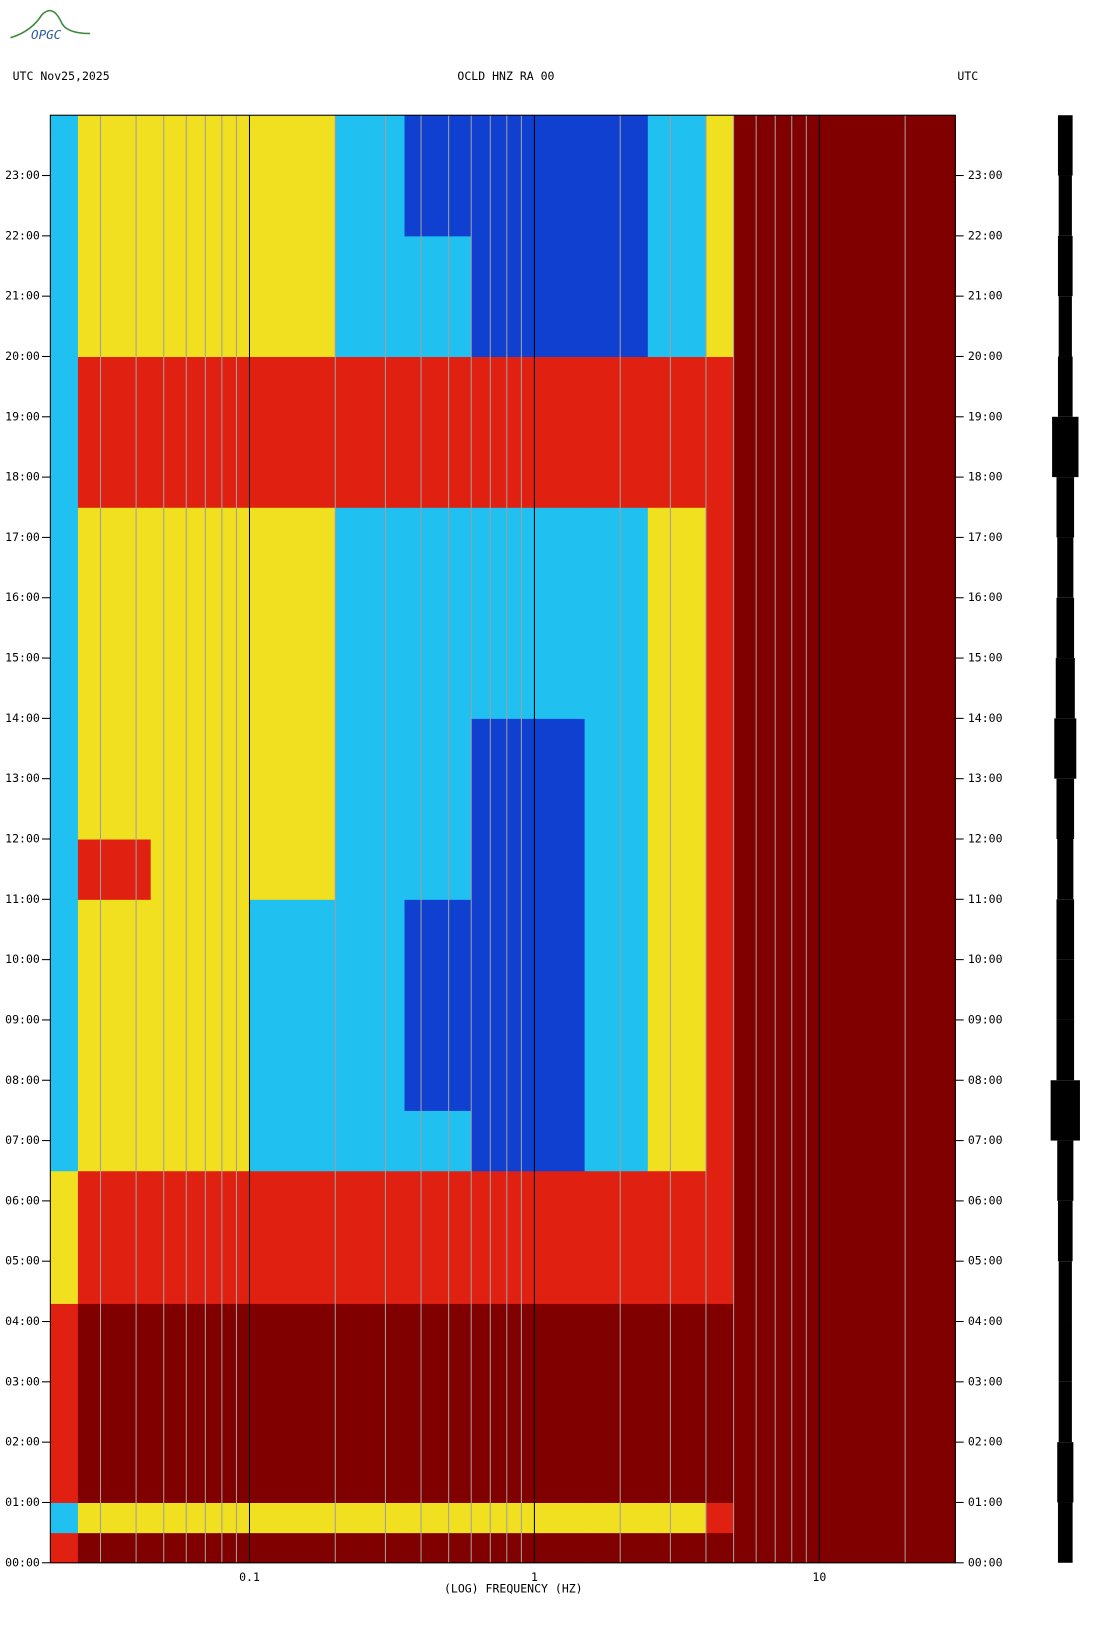 Image resolution: width=1102 pixels, height=1638 pixels. I want to click on y-tick-label: 19:00, so click(22, 416).